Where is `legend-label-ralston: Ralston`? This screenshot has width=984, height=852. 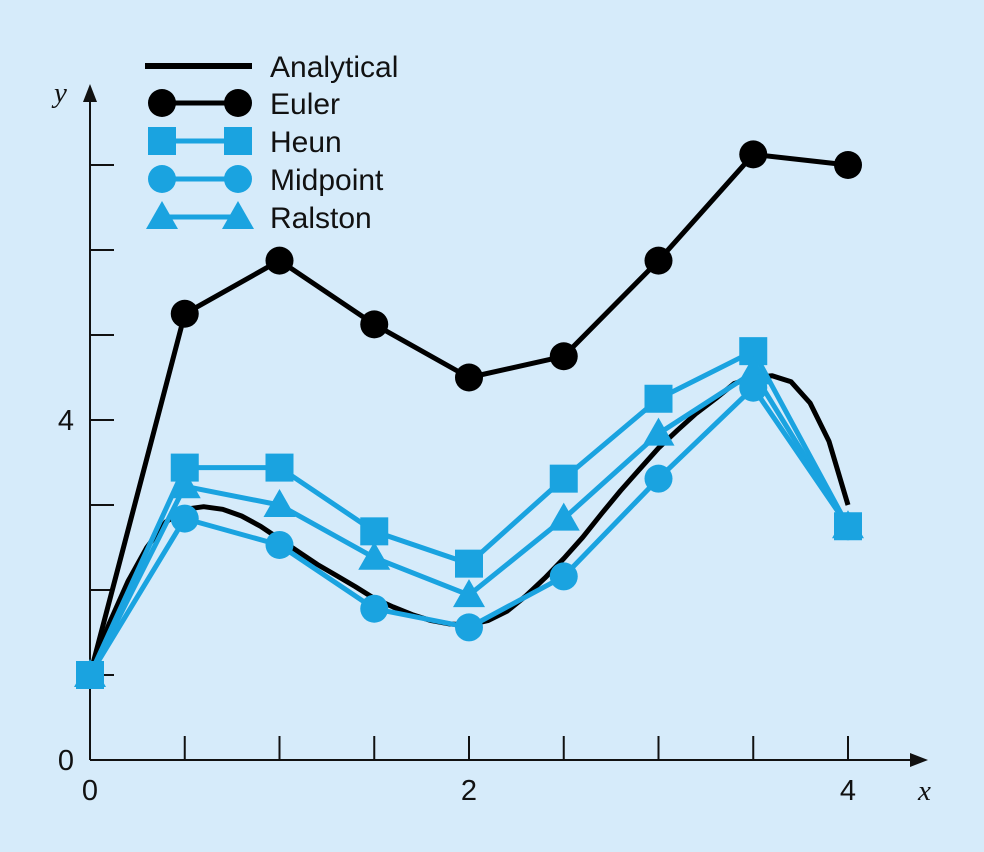
legend-label-ralston: Ralston is located at coordinates (321, 218).